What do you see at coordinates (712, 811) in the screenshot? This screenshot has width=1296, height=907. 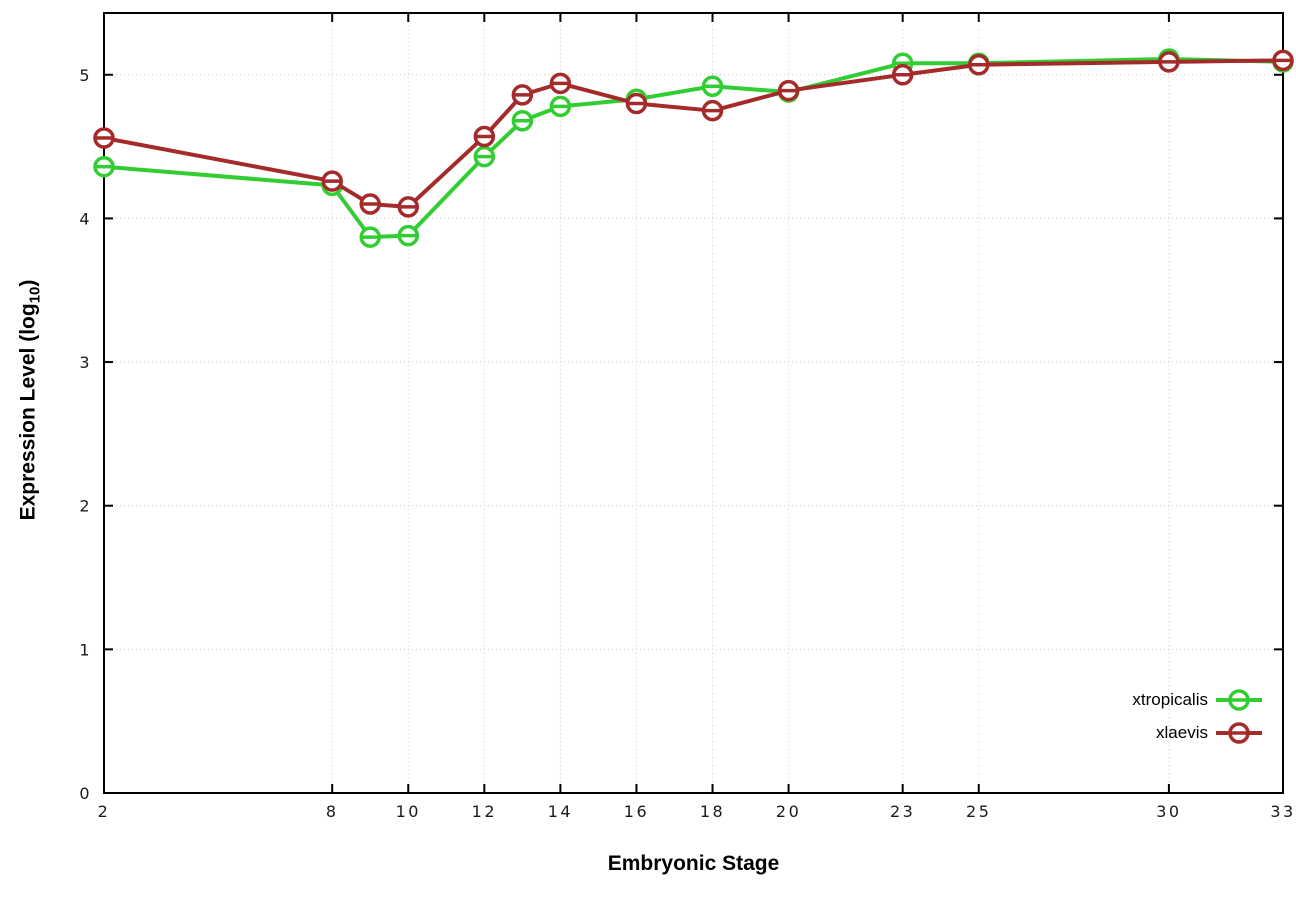 I see `x-tick-label: 18` at bounding box center [712, 811].